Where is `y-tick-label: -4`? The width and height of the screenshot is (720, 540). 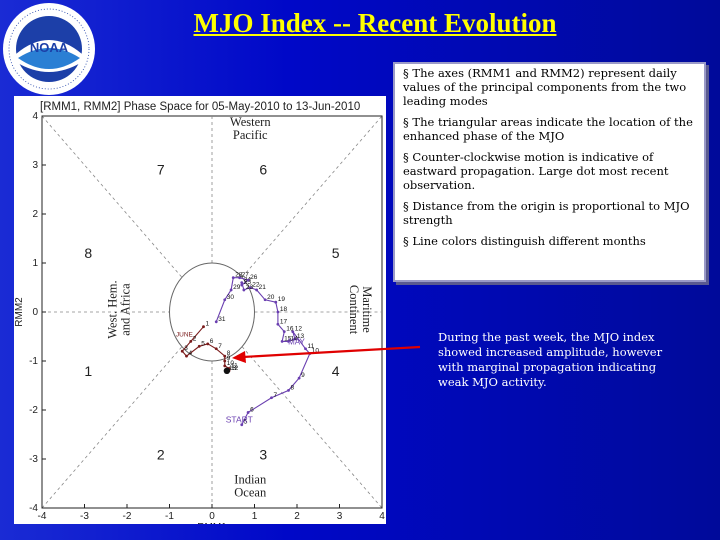
y-tick-label: -4 is located at coordinates (33, 508).